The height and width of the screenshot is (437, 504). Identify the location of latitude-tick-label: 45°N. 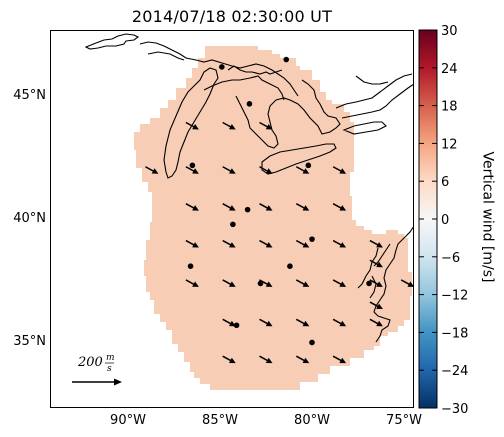
(29, 95).